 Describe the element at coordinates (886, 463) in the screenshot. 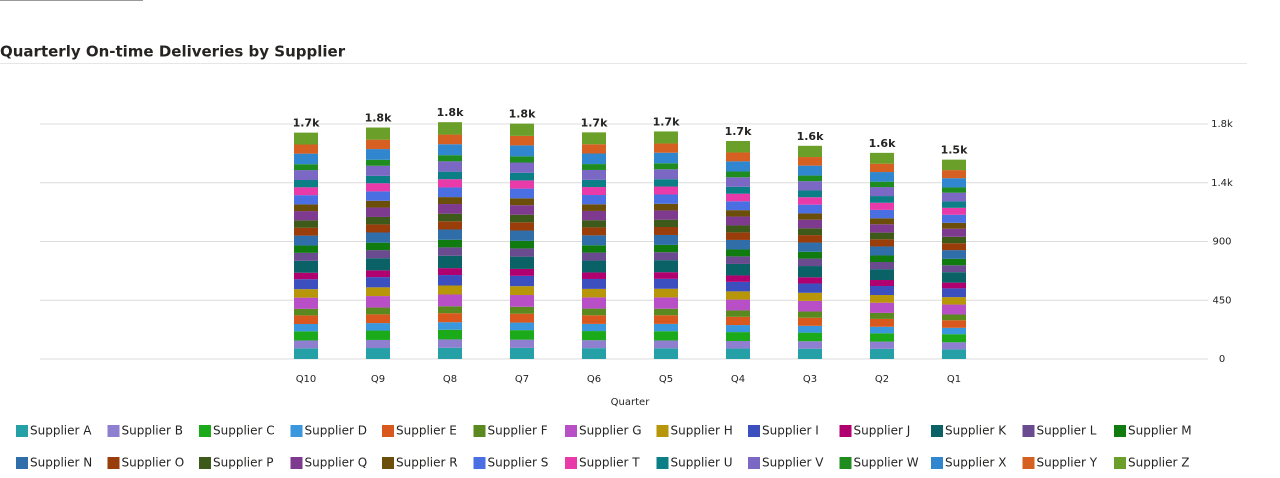

I see `legend-label: Supplier W` at that location.